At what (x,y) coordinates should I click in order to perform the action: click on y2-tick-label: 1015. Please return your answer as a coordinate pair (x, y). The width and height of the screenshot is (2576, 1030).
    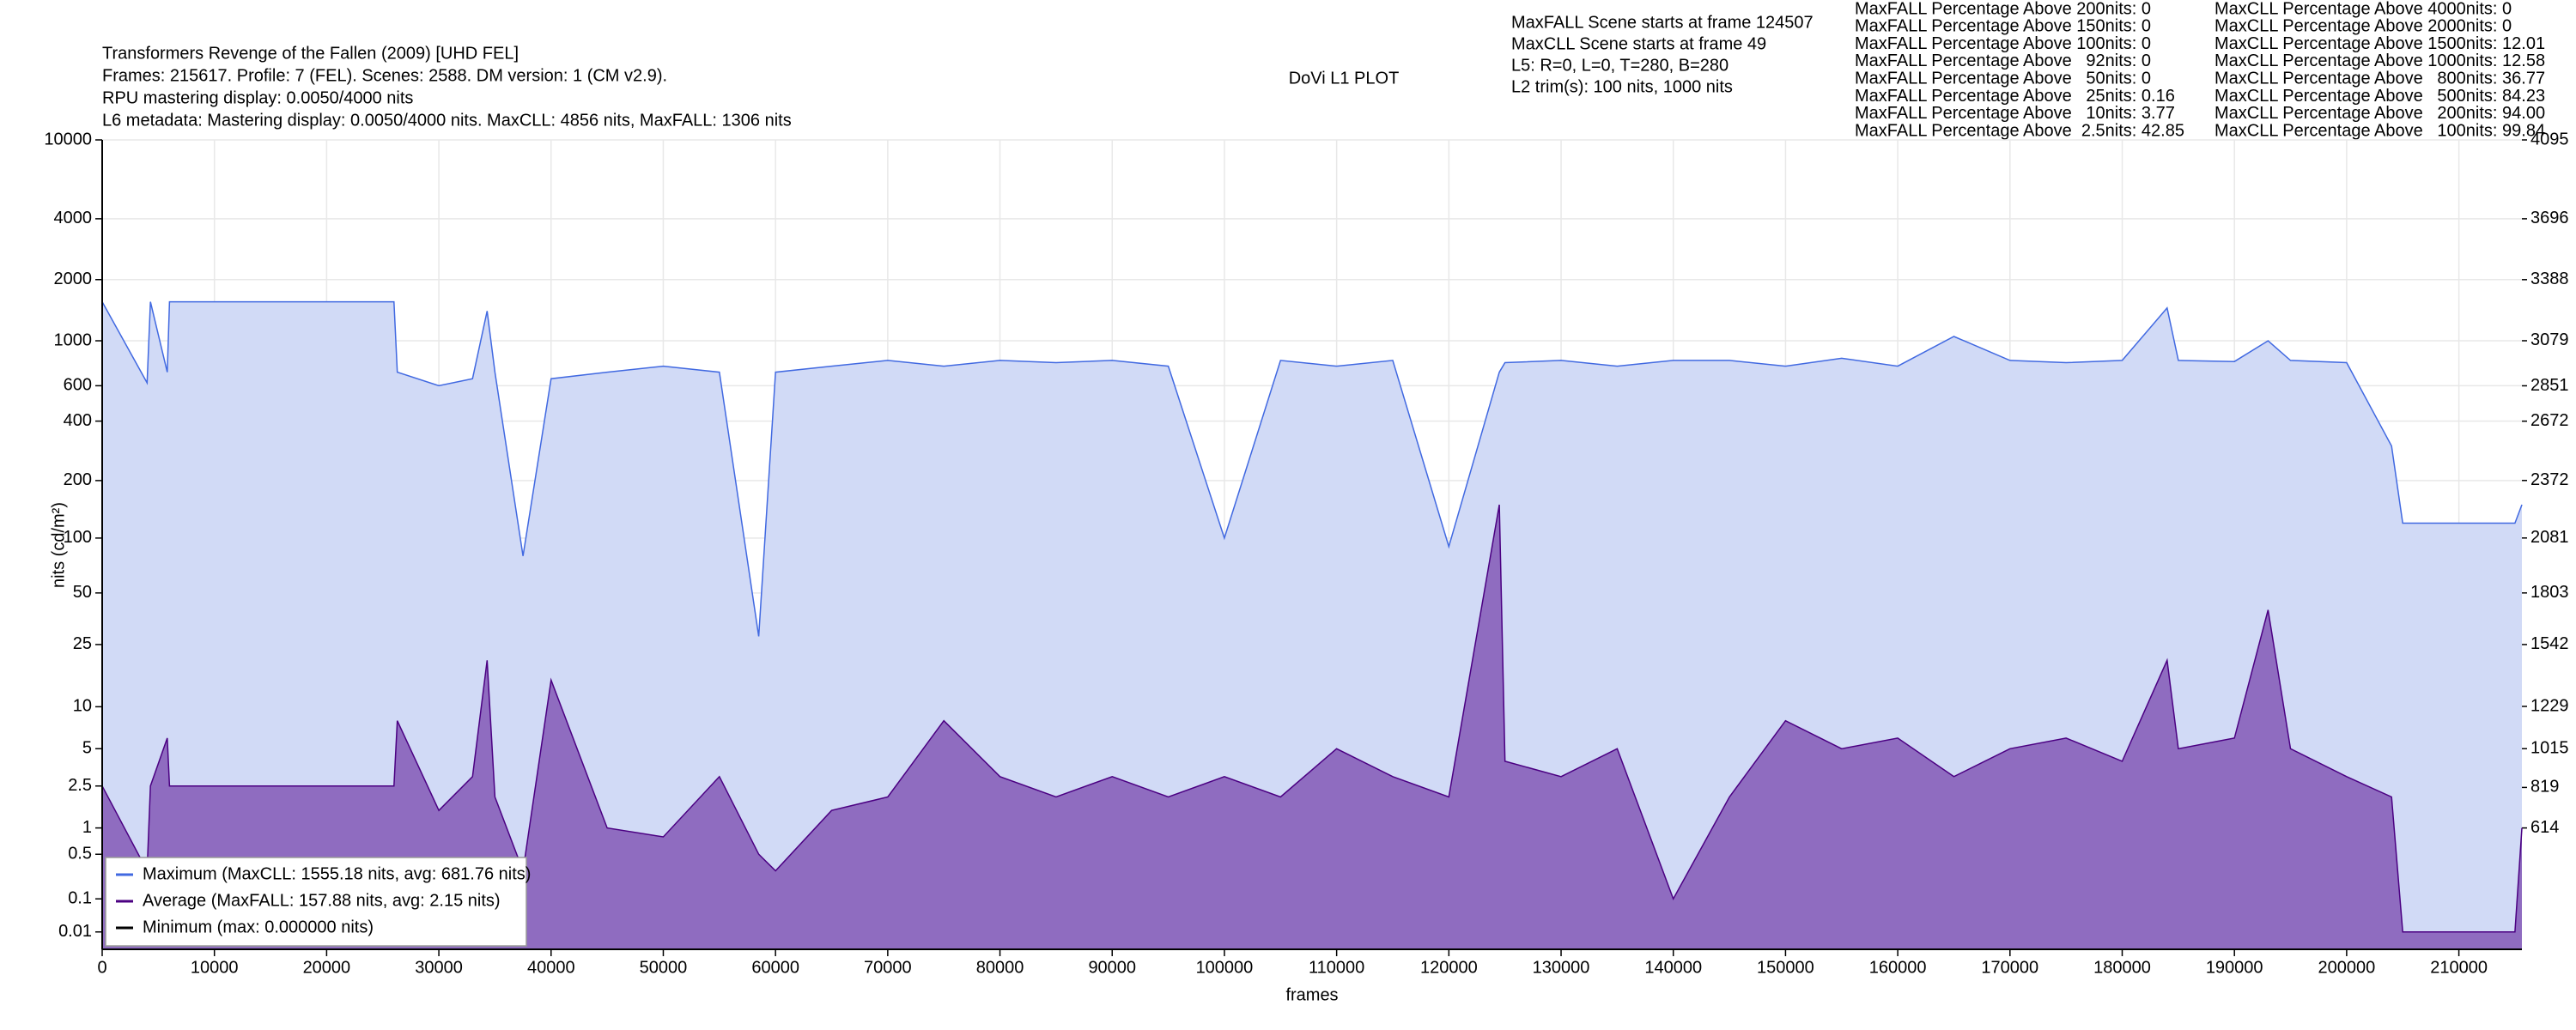
    Looking at the image, I should click on (2550, 748).